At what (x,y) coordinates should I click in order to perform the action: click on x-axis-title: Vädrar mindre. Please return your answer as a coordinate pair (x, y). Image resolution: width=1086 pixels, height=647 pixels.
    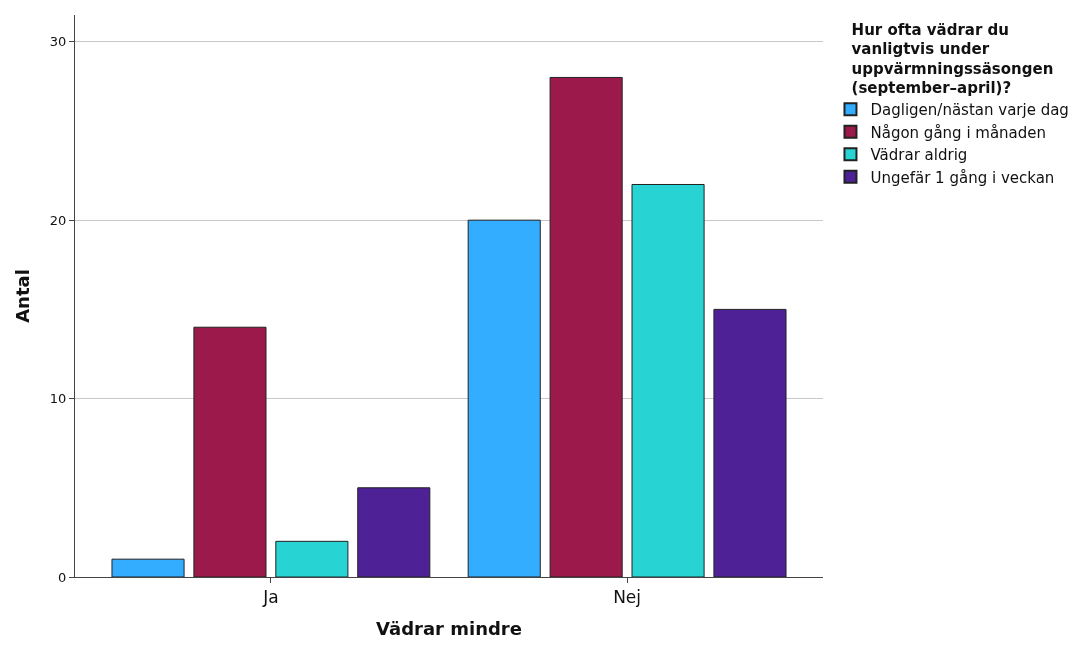
    Looking at the image, I should click on (449, 628).